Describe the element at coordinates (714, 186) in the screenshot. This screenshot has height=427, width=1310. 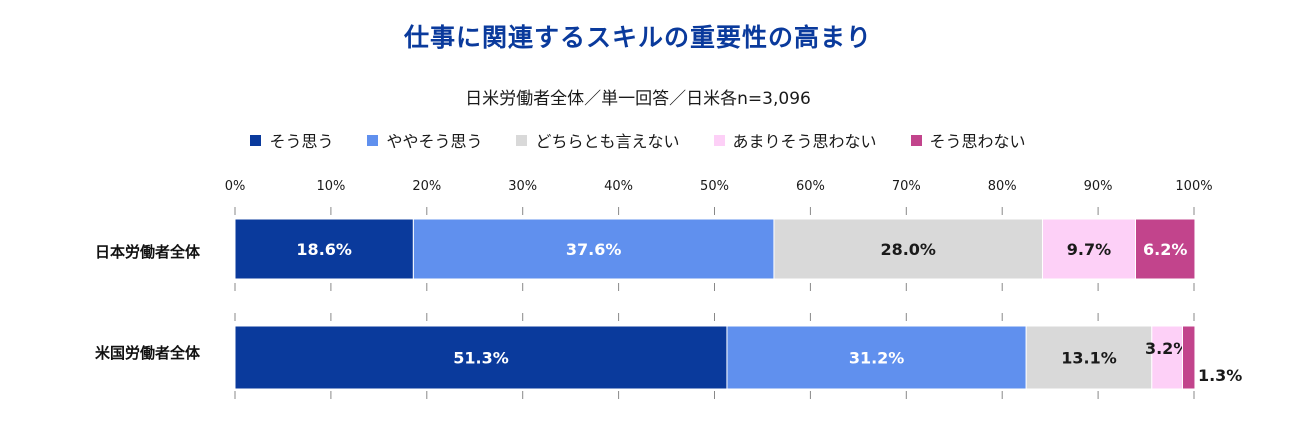
I see `x-tick-label: 50%` at that location.